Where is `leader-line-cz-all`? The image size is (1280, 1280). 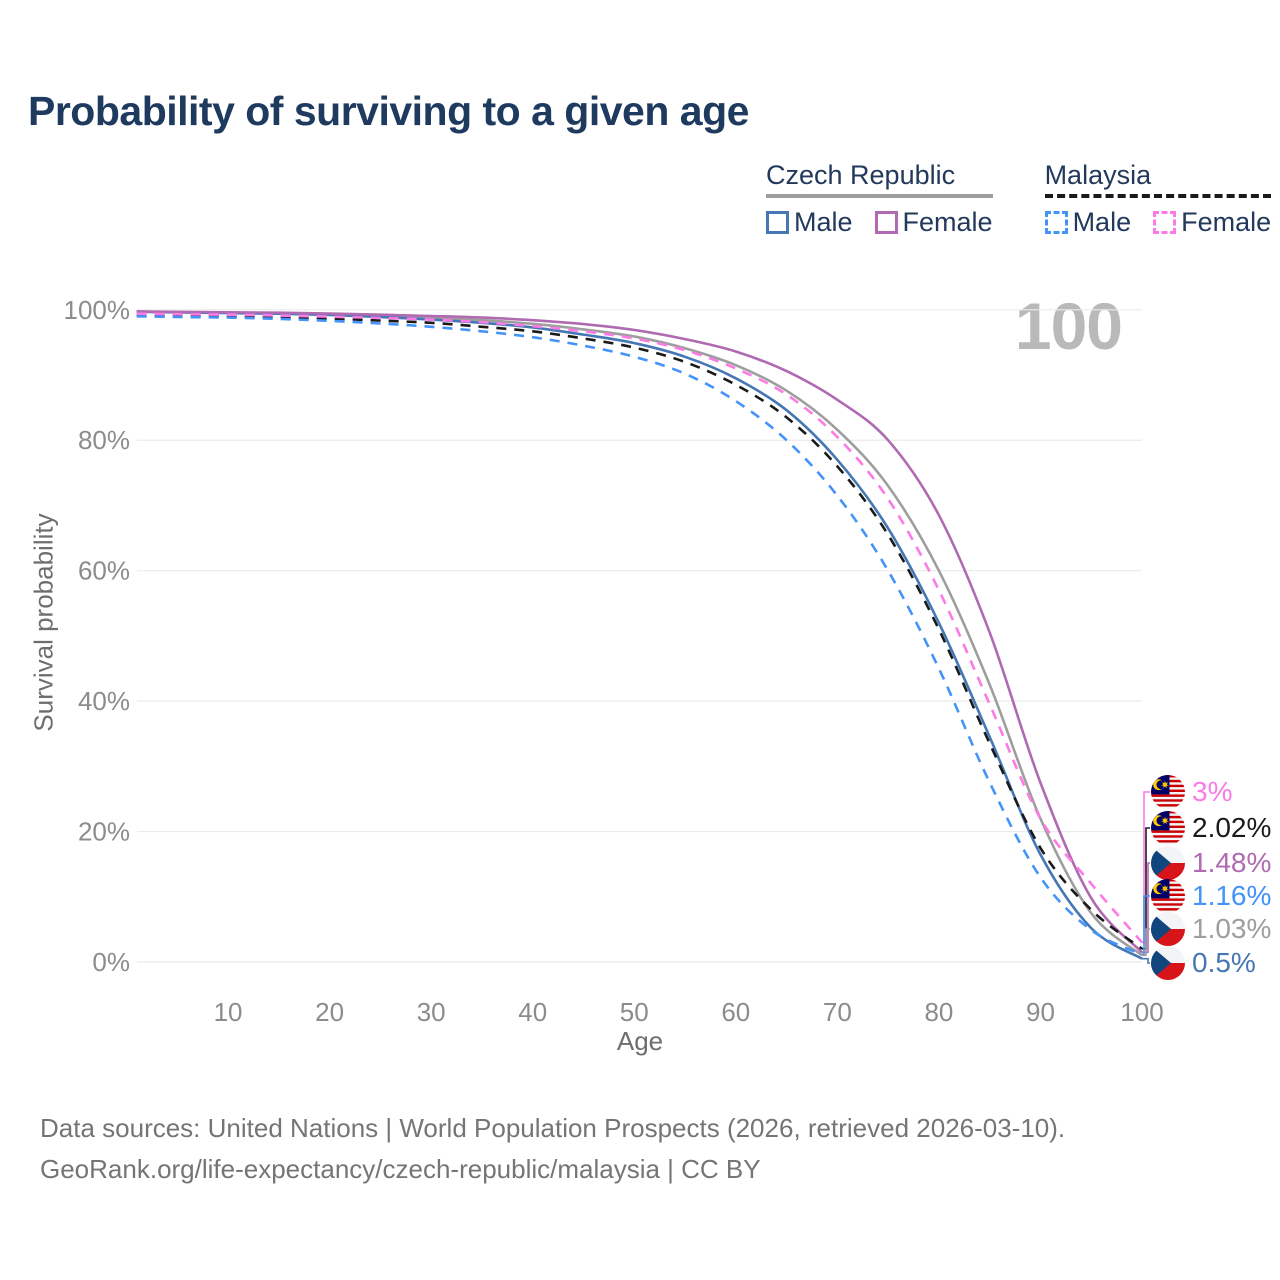
leader-line-cz-all is located at coordinates (1146, 942).